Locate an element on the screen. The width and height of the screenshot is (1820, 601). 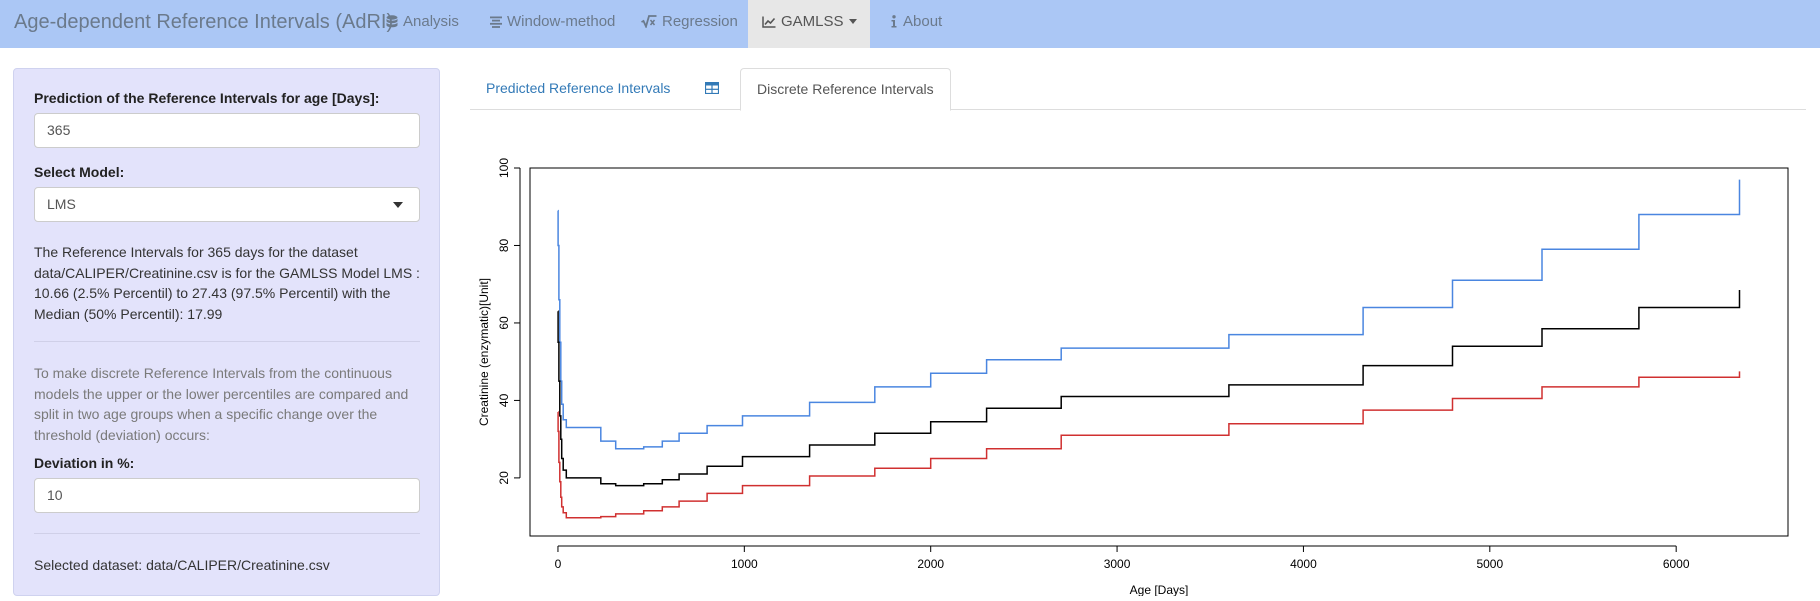
x-axis: 0 1000 2000 3000 4000 5000 6000 is located at coordinates (1122, 558).